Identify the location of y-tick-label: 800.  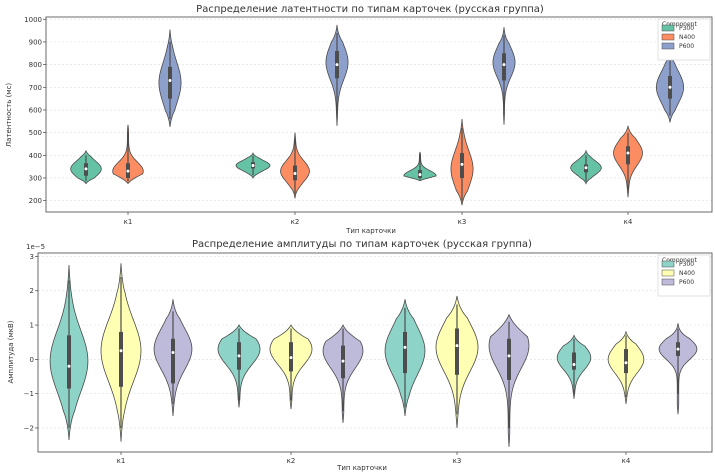
(35, 65).